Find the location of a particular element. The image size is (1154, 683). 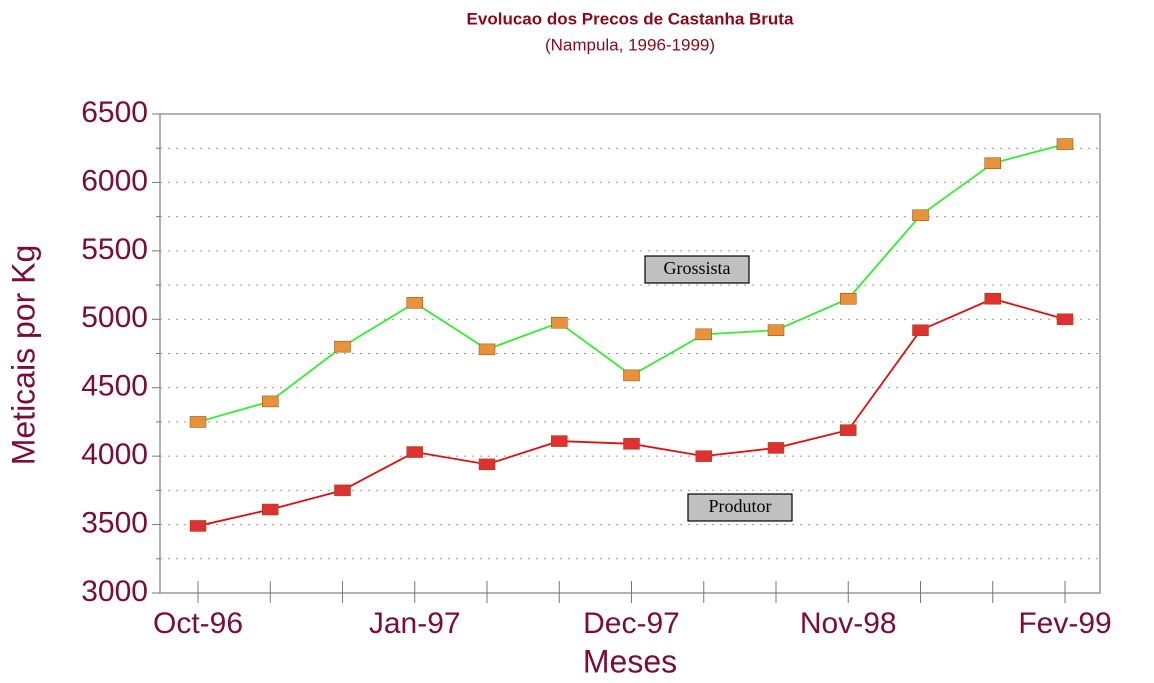

x-tick-label: Fev-99 is located at coordinates (1064, 623).